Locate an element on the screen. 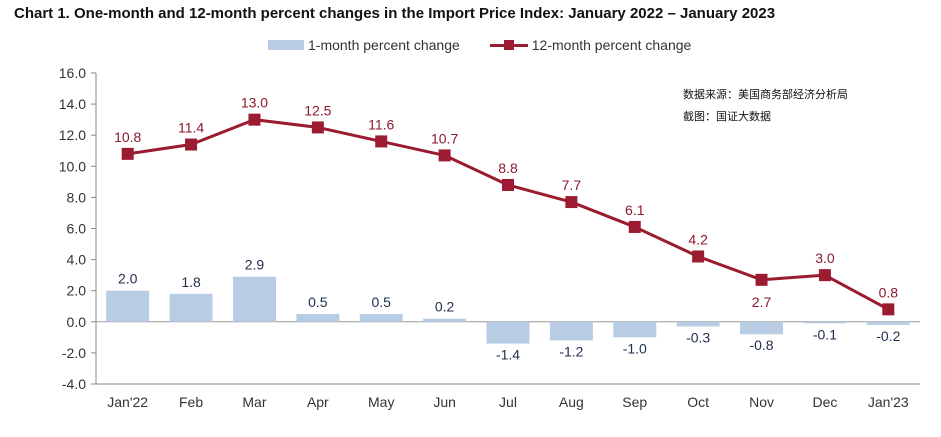 Image resolution: width=941 pixels, height=437 pixels. line-value-label: 7.7 is located at coordinates (572, 185).